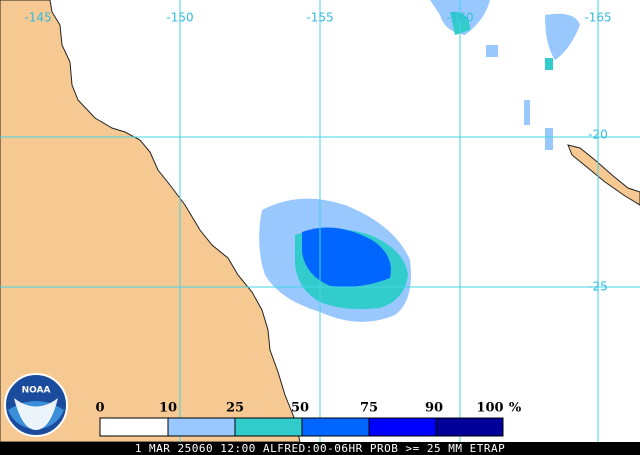 The width and height of the screenshot is (640, 455). I want to click on legend: 0 10 25 50 75 90 100 %, so click(308, 419).